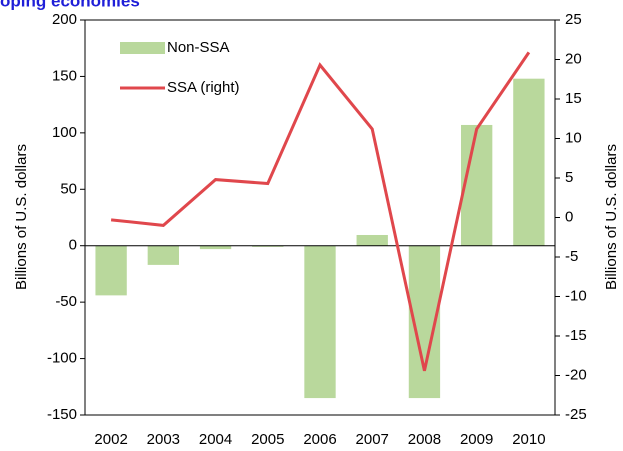 The width and height of the screenshot is (623, 451). I want to click on y-tick-label: 0, so click(73, 245).